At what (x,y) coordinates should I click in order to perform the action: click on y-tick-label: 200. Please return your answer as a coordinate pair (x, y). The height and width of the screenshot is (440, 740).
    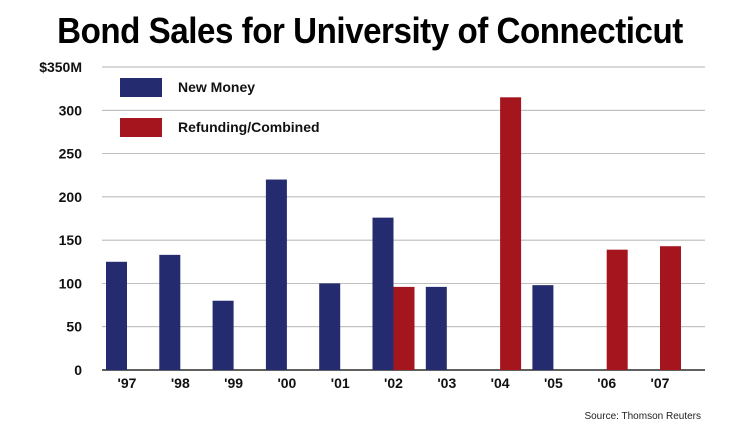
    Looking at the image, I should click on (71, 197).